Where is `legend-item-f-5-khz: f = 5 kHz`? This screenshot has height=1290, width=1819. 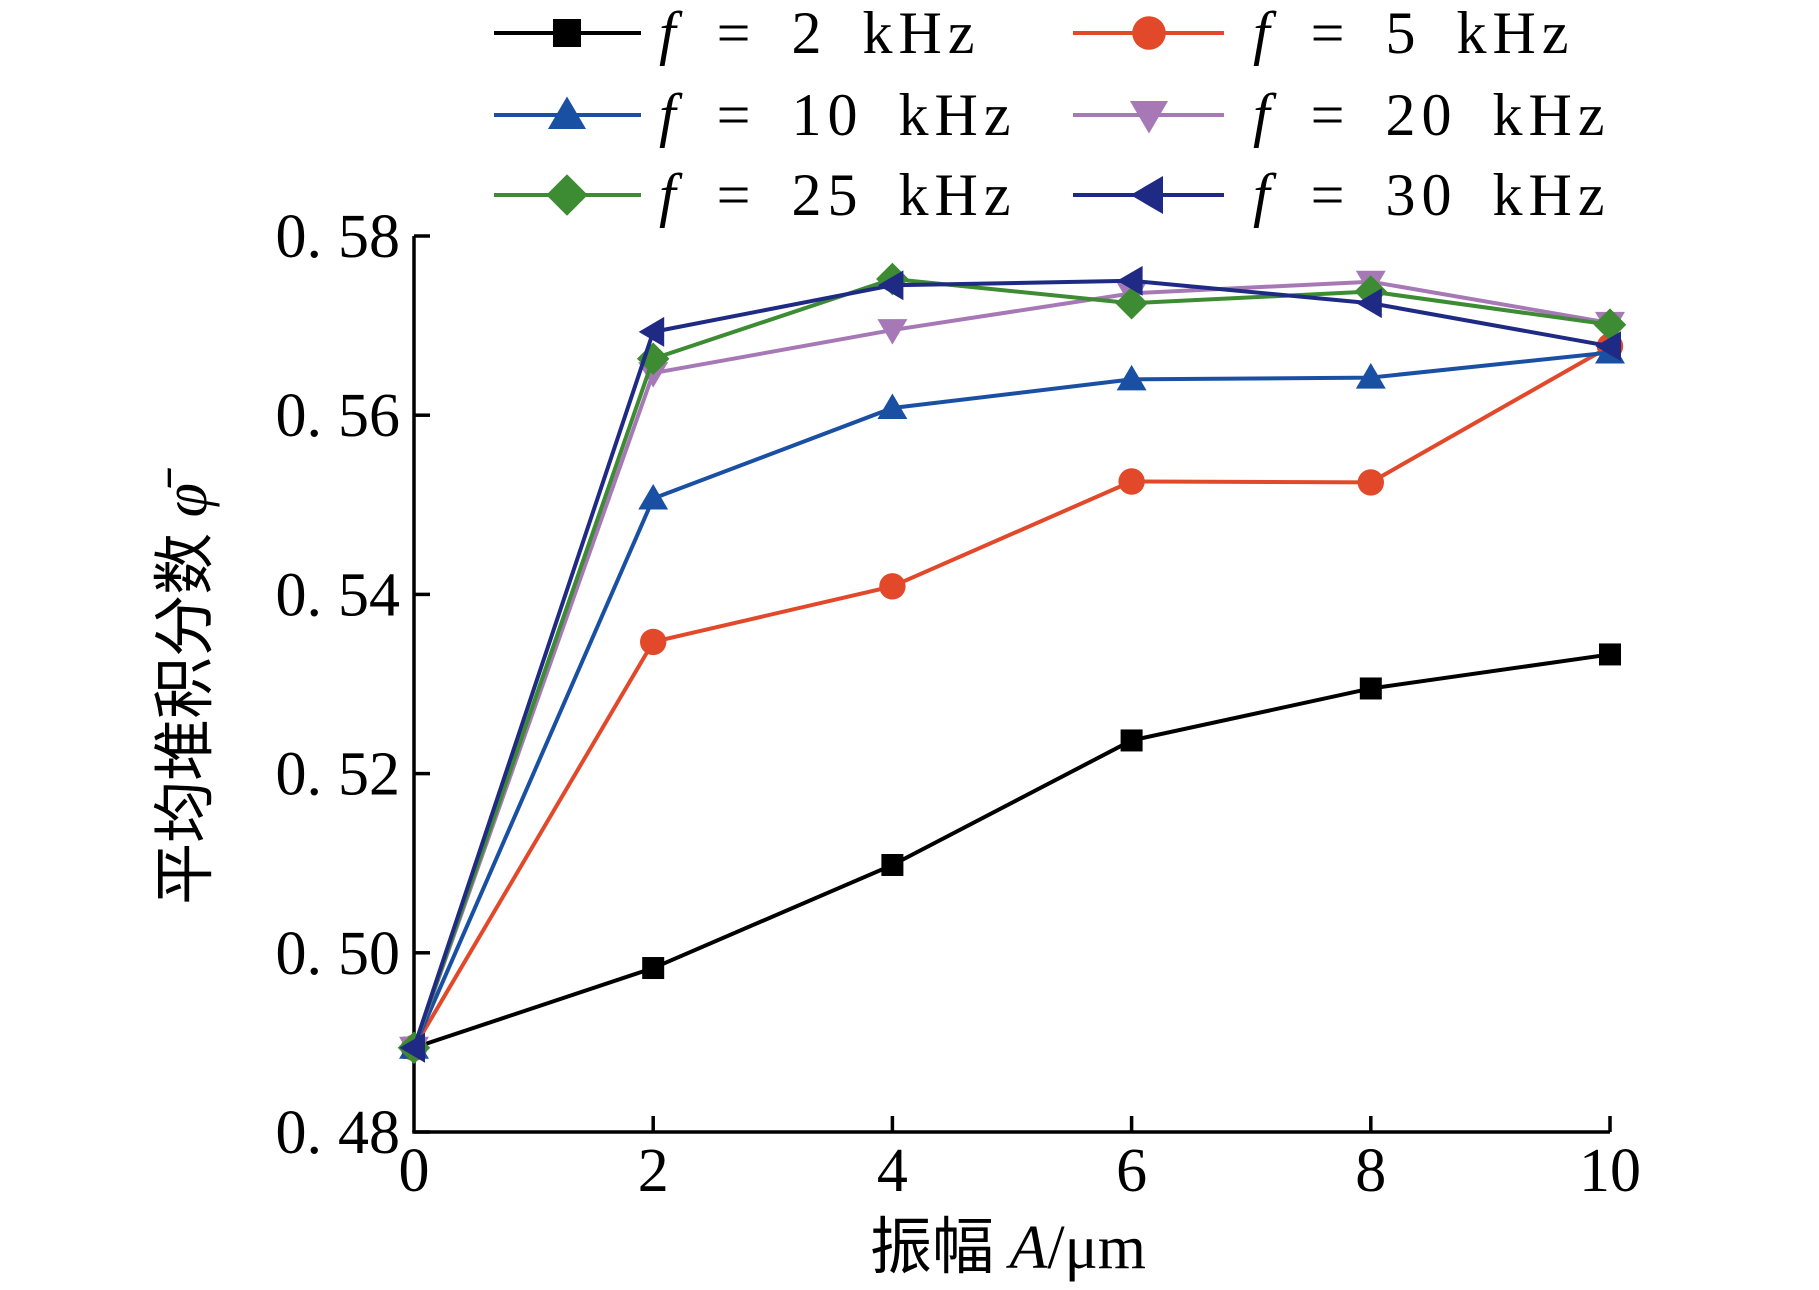
legend-item-f-5-khz: f = 5 kHz is located at coordinates (1323, 33).